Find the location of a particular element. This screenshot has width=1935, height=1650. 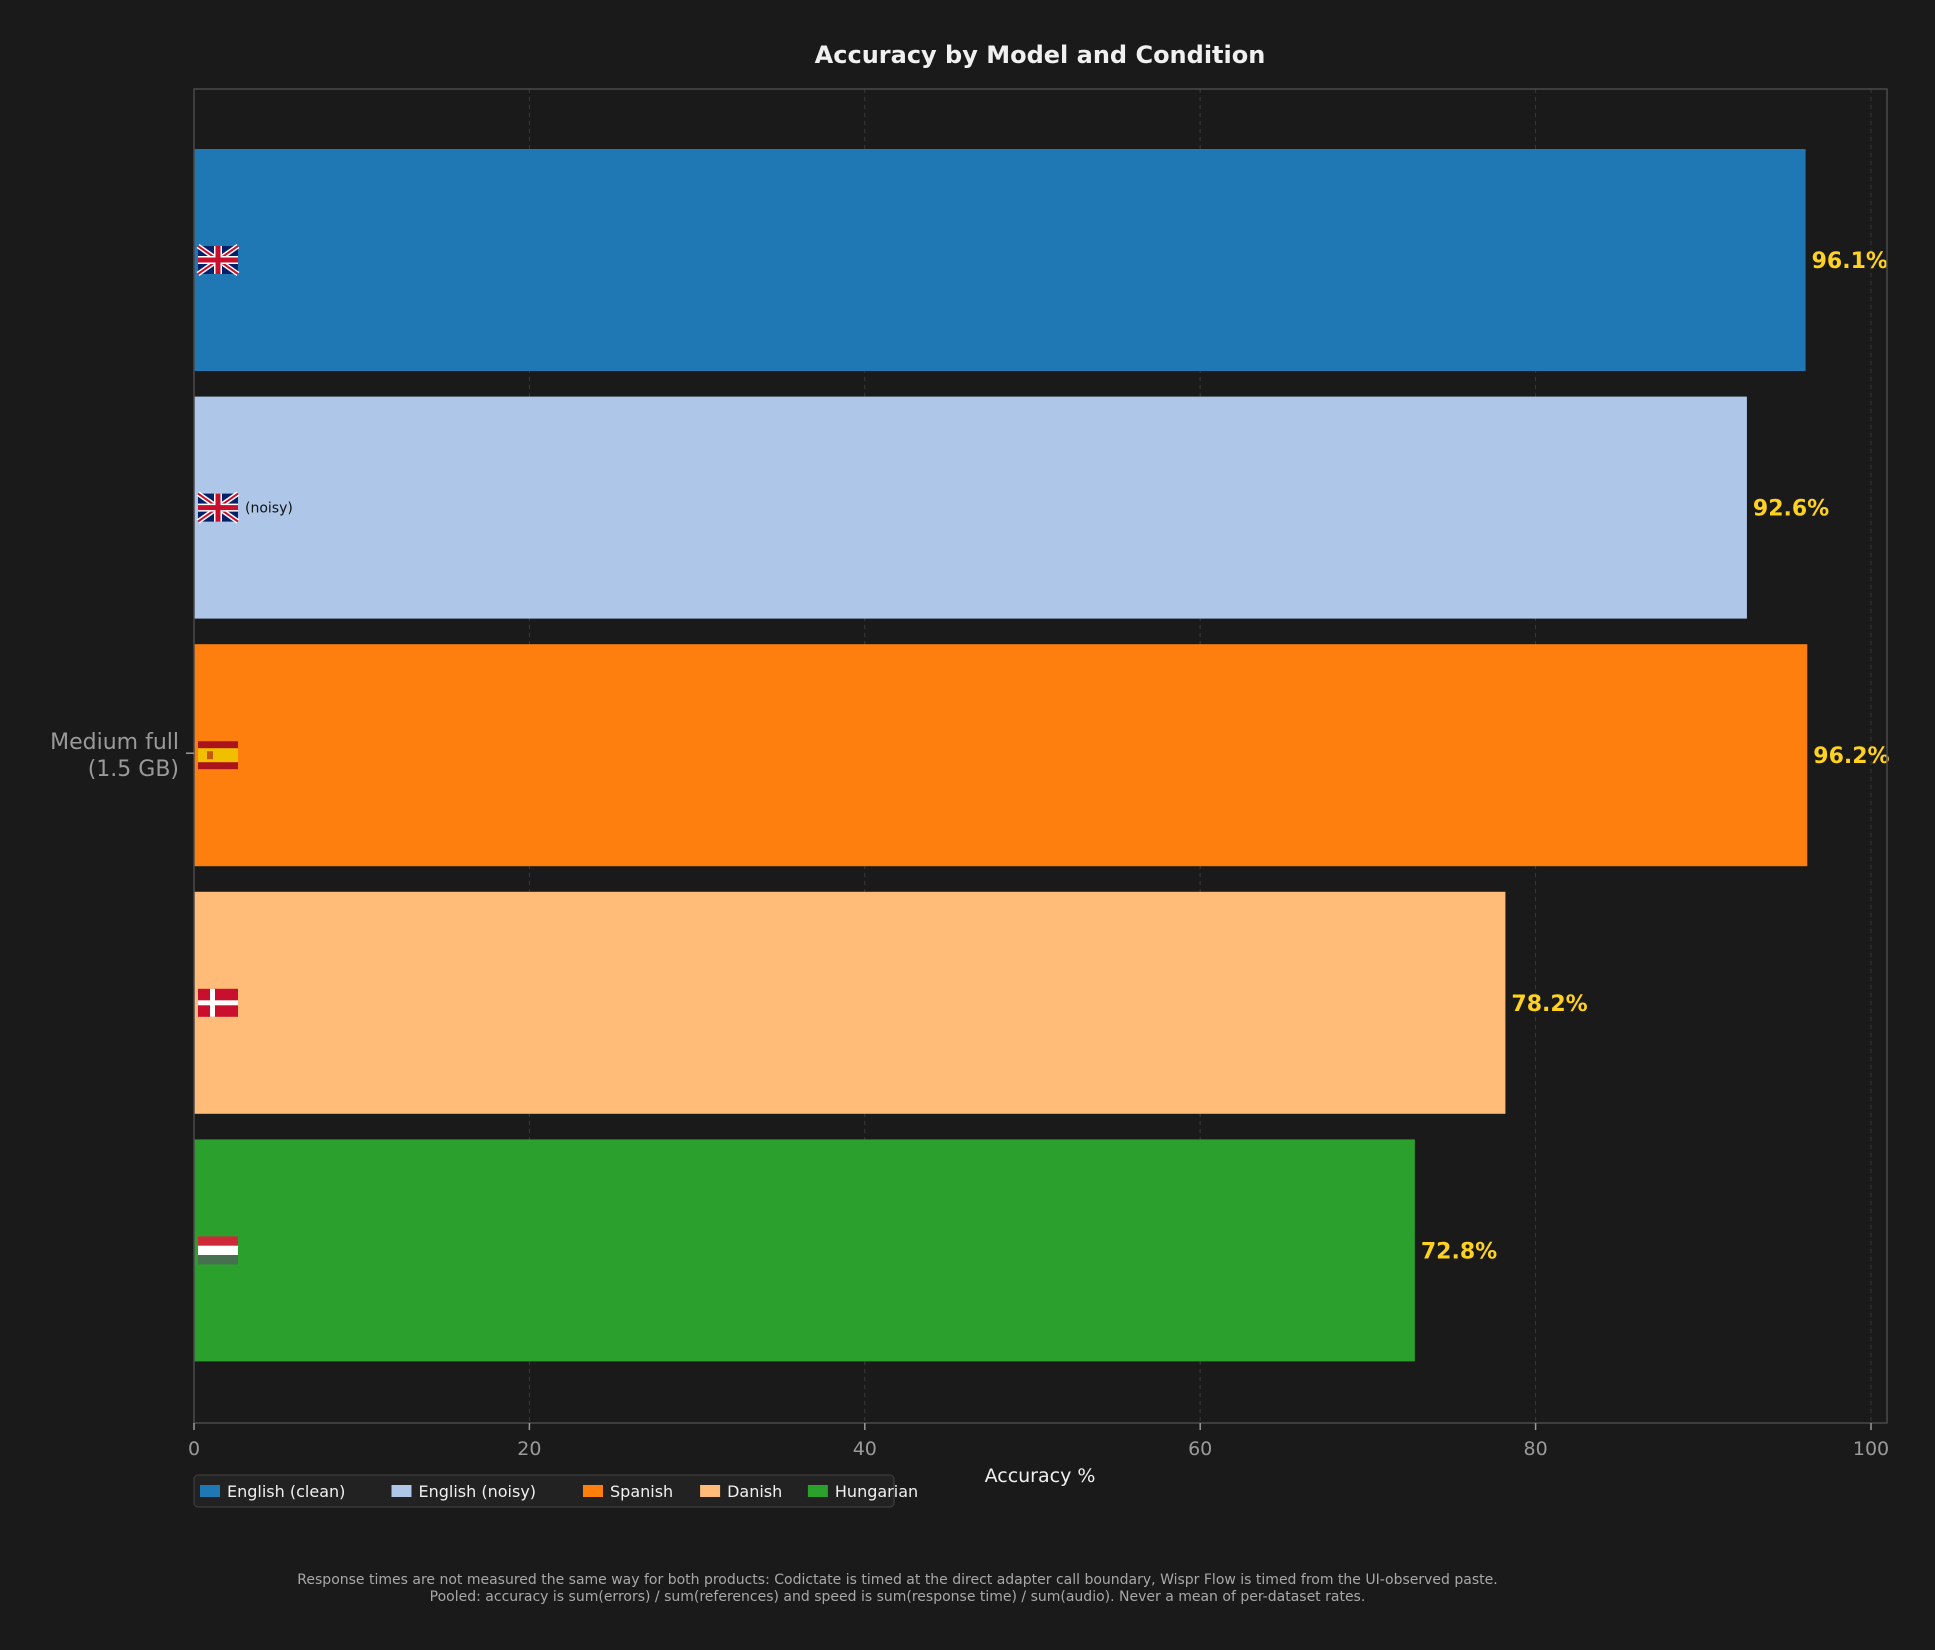

value-label: 96.2% is located at coordinates (1851, 756).